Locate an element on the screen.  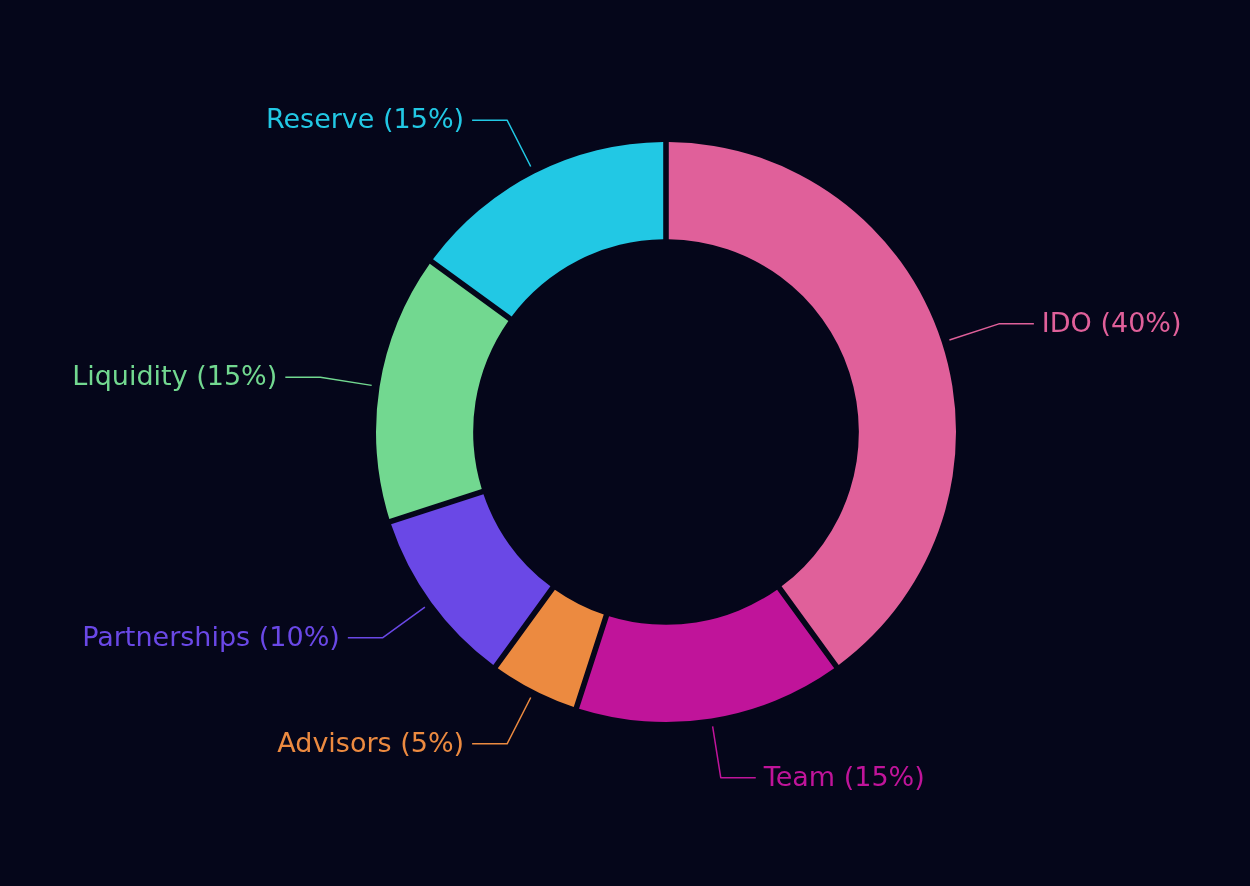
slice-label: Advisors (5%) is located at coordinates (371, 742).